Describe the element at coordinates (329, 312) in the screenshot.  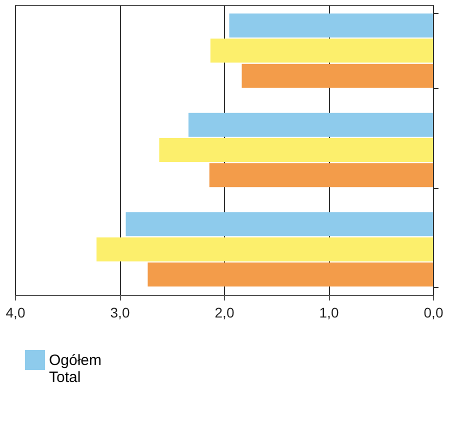
I see `x-tick-label: 1,0` at that location.